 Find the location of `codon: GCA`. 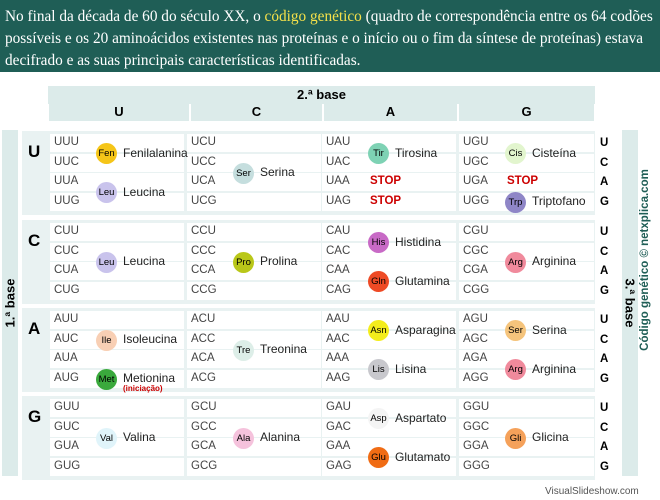

codon: GCA is located at coordinates (203, 446).